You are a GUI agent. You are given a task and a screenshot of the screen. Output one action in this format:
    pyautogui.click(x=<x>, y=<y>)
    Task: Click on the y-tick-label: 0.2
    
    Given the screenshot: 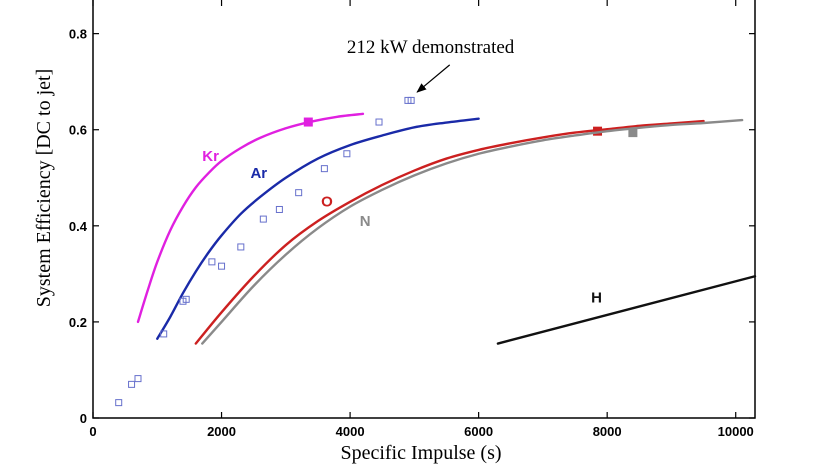 What is the action you would take?
    pyautogui.click(x=78, y=322)
    